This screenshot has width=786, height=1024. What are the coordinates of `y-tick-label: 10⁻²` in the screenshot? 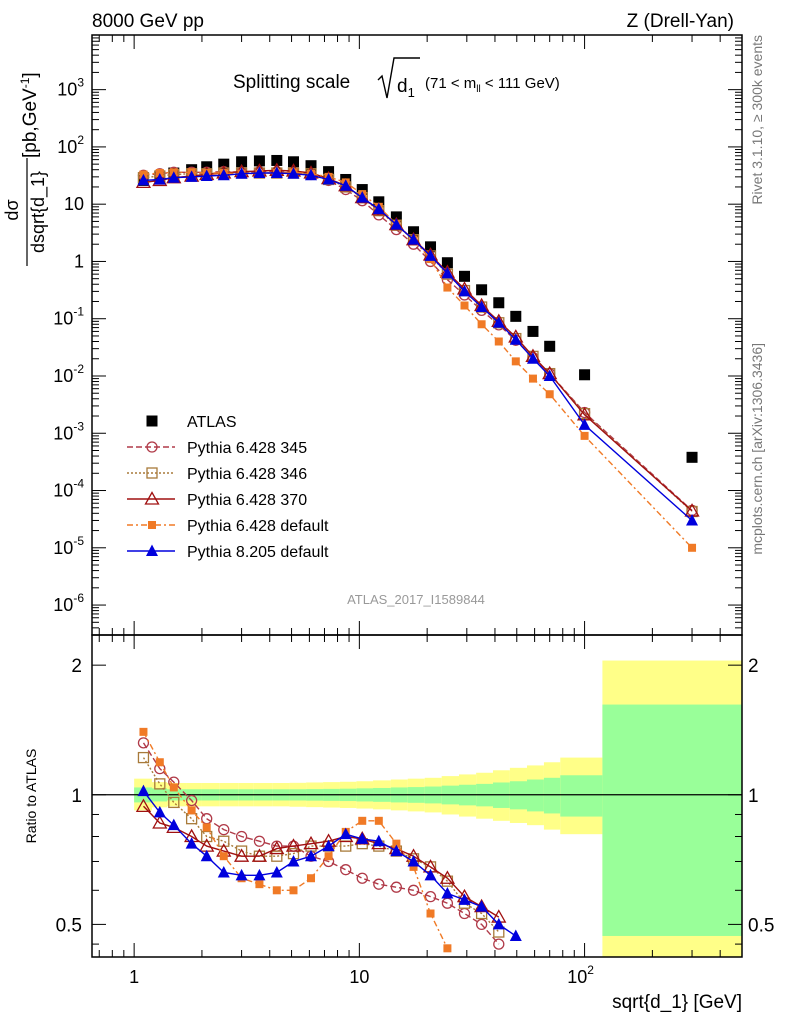 It's located at (68, 374).